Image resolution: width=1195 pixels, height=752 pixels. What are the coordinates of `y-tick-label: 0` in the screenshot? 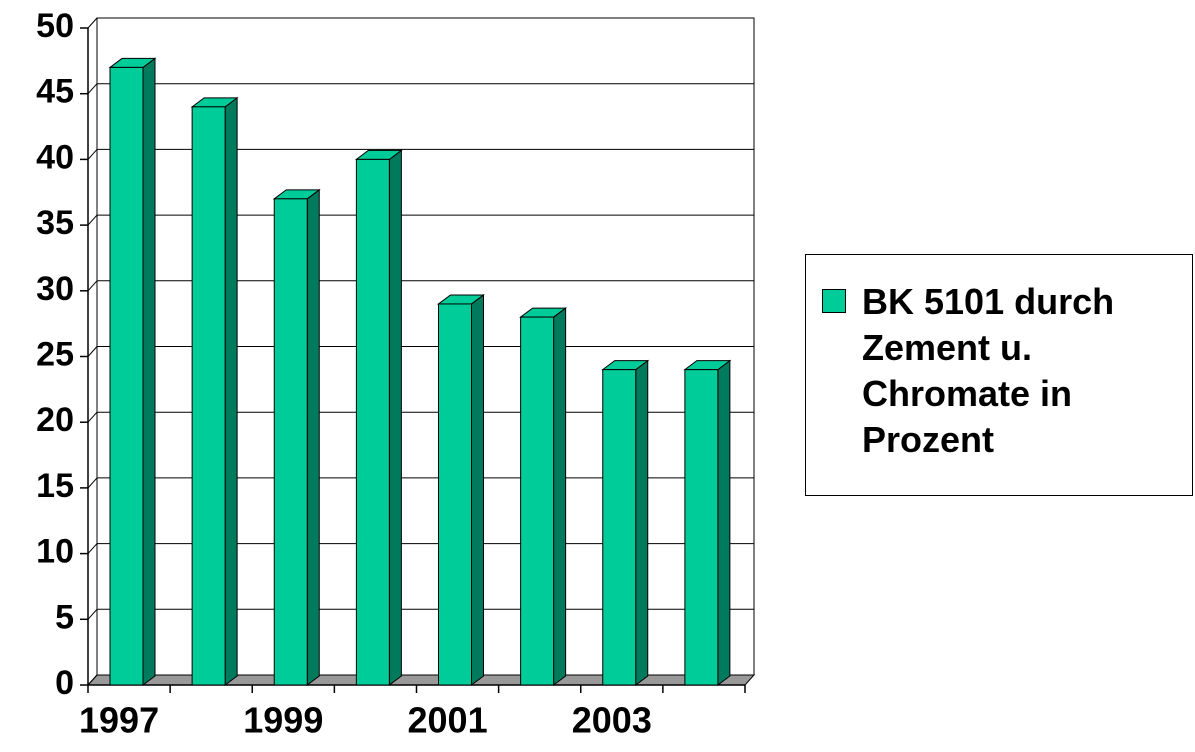 It's located at (64, 683).